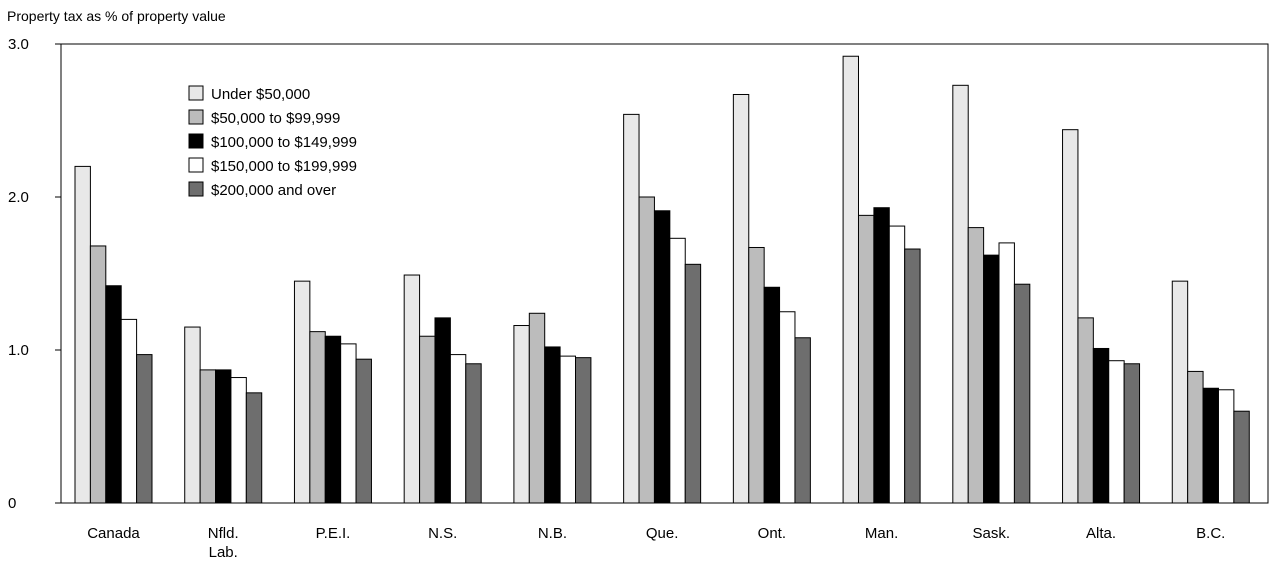 The image size is (1275, 565). I want to click on category-label: Nfld., so click(223, 533).